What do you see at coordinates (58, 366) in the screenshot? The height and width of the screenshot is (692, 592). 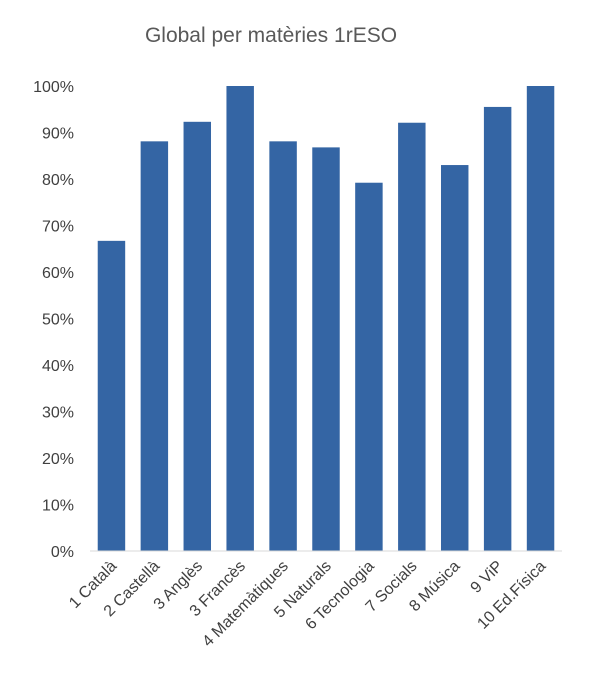 I see `y-tick-label: 40%` at bounding box center [58, 366].